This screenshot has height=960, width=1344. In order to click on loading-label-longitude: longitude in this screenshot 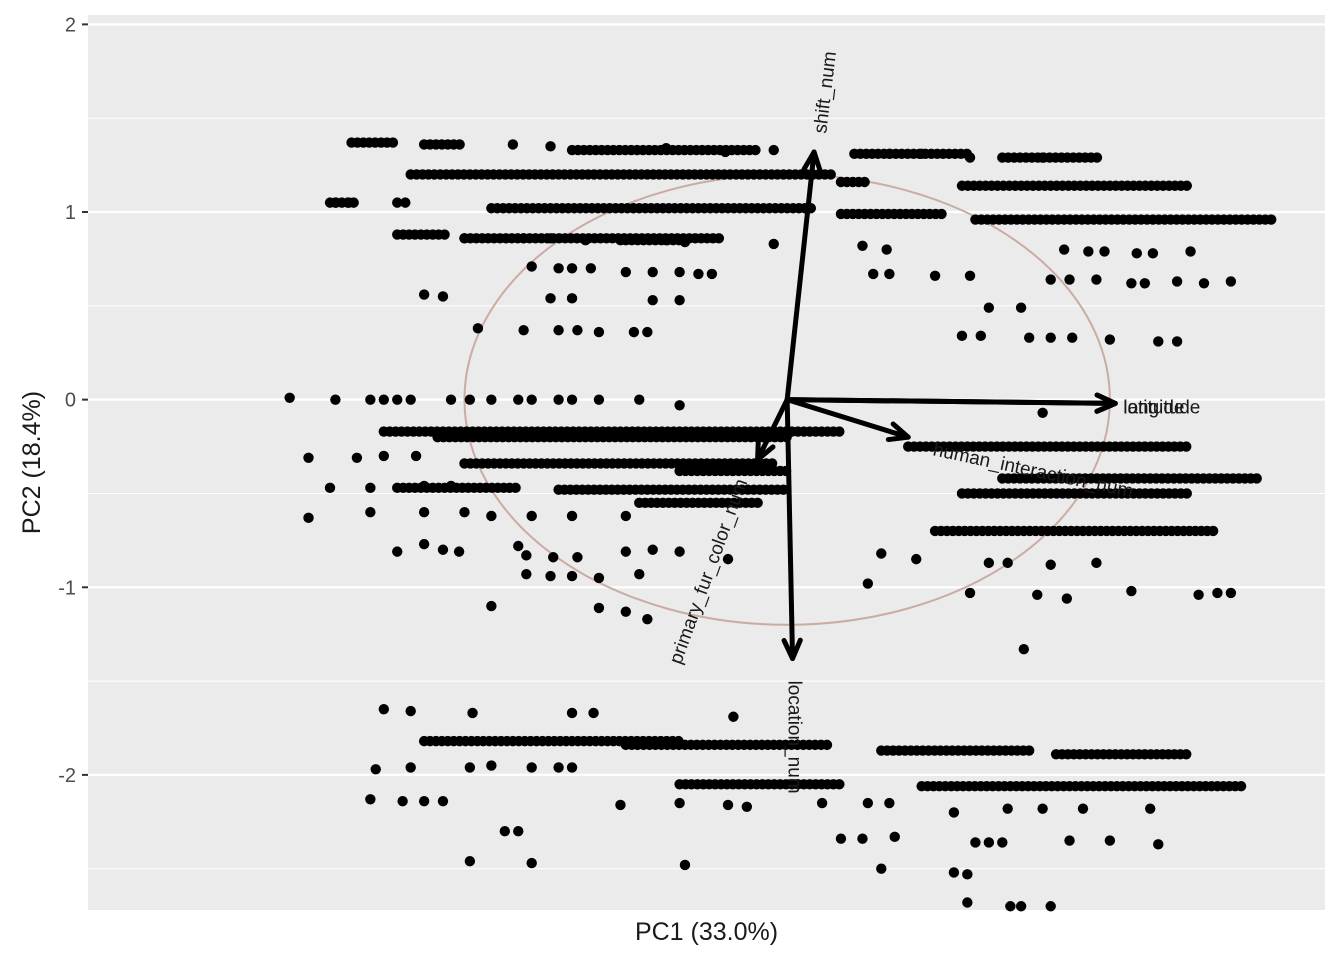, I will do `click(1161, 407)`.